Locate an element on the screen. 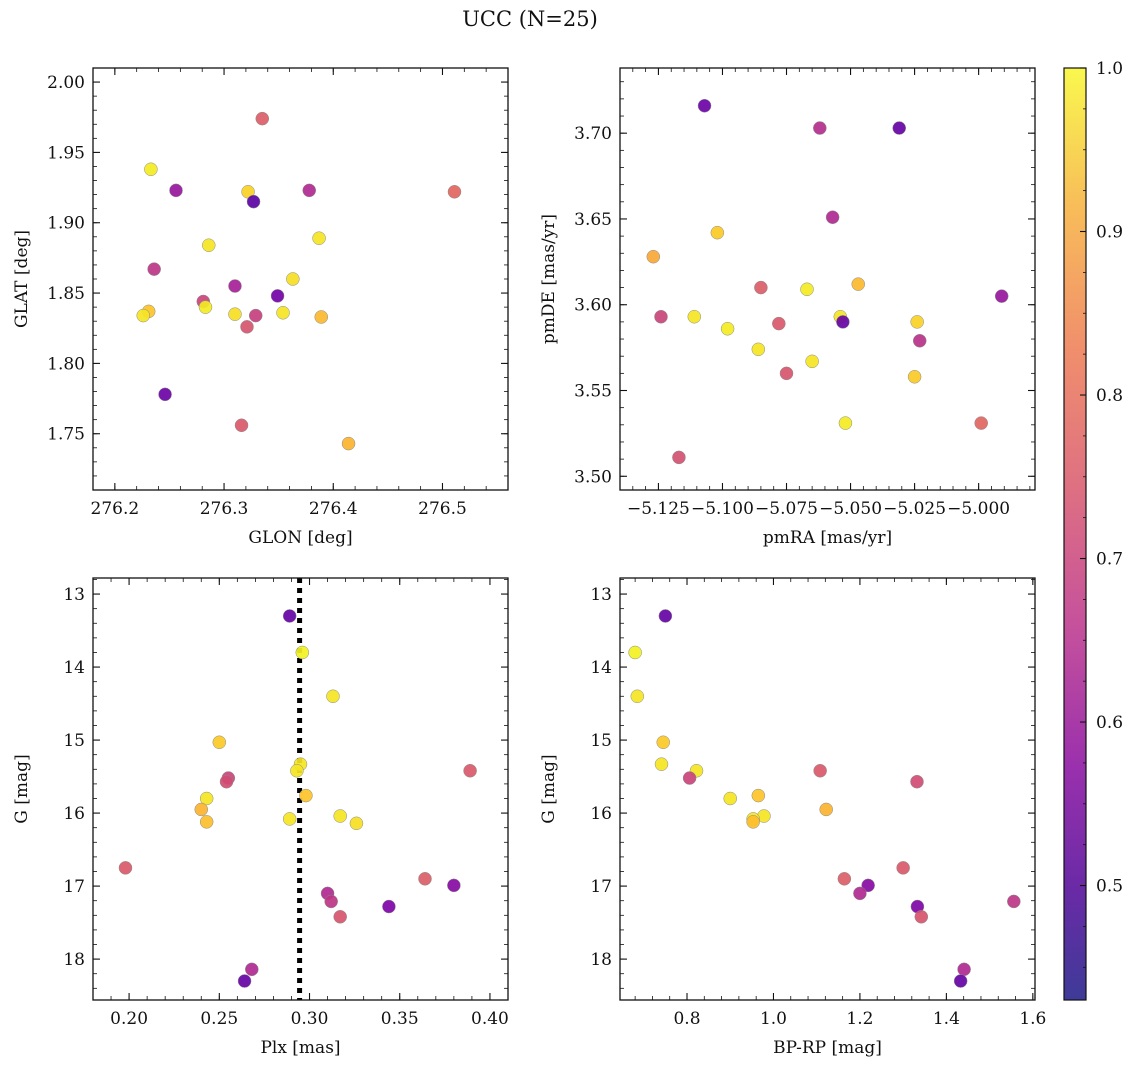  x-tick-label: 0.20 is located at coordinates (129, 1019).